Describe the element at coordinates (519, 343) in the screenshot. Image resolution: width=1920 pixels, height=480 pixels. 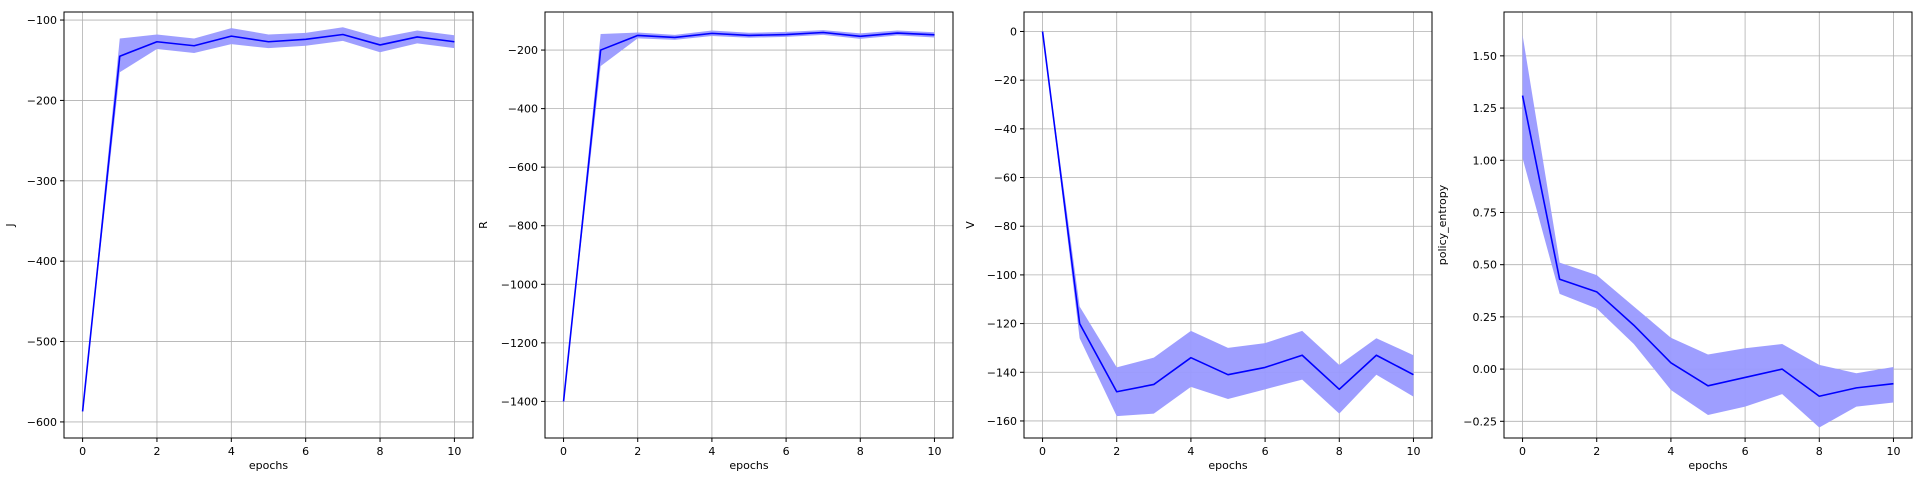
I see `y-tick-label: −1200` at that location.